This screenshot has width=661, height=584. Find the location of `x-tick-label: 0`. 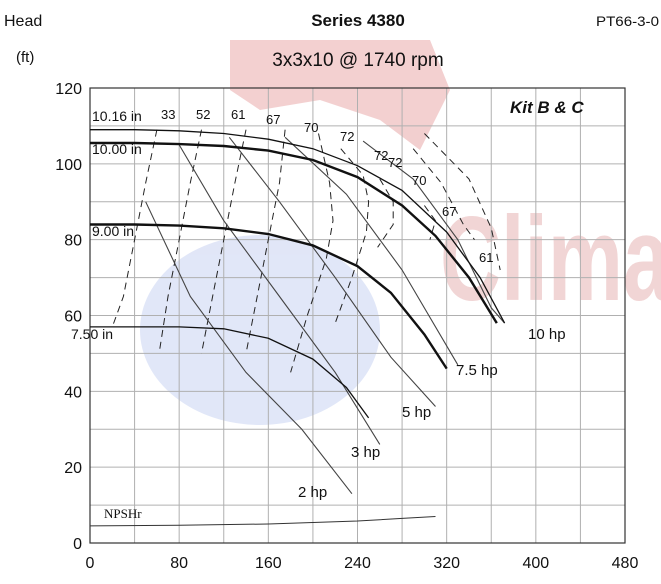

x-tick-label: 0 is located at coordinates (90, 563).